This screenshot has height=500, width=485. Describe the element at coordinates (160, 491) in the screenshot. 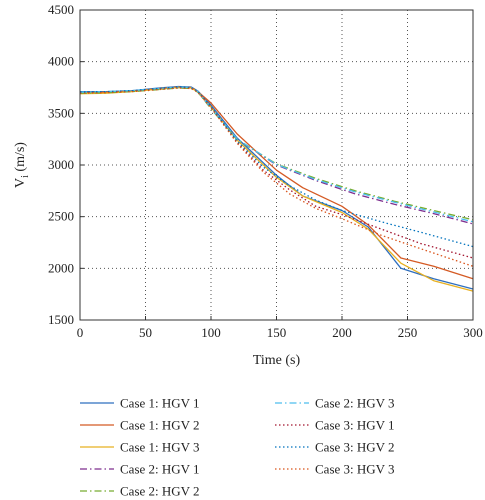

I see `legend-label-5: Case 2: HGV 2` at that location.